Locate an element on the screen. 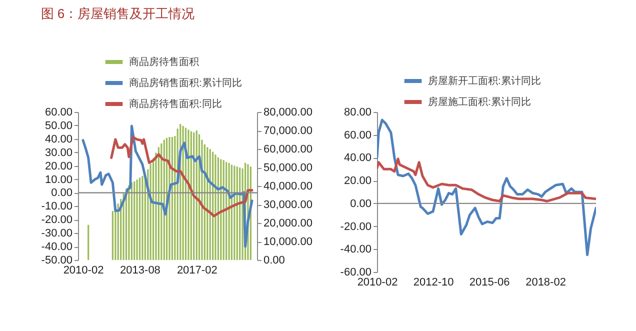  y-tick-label: -50.00 is located at coordinates (56, 260).